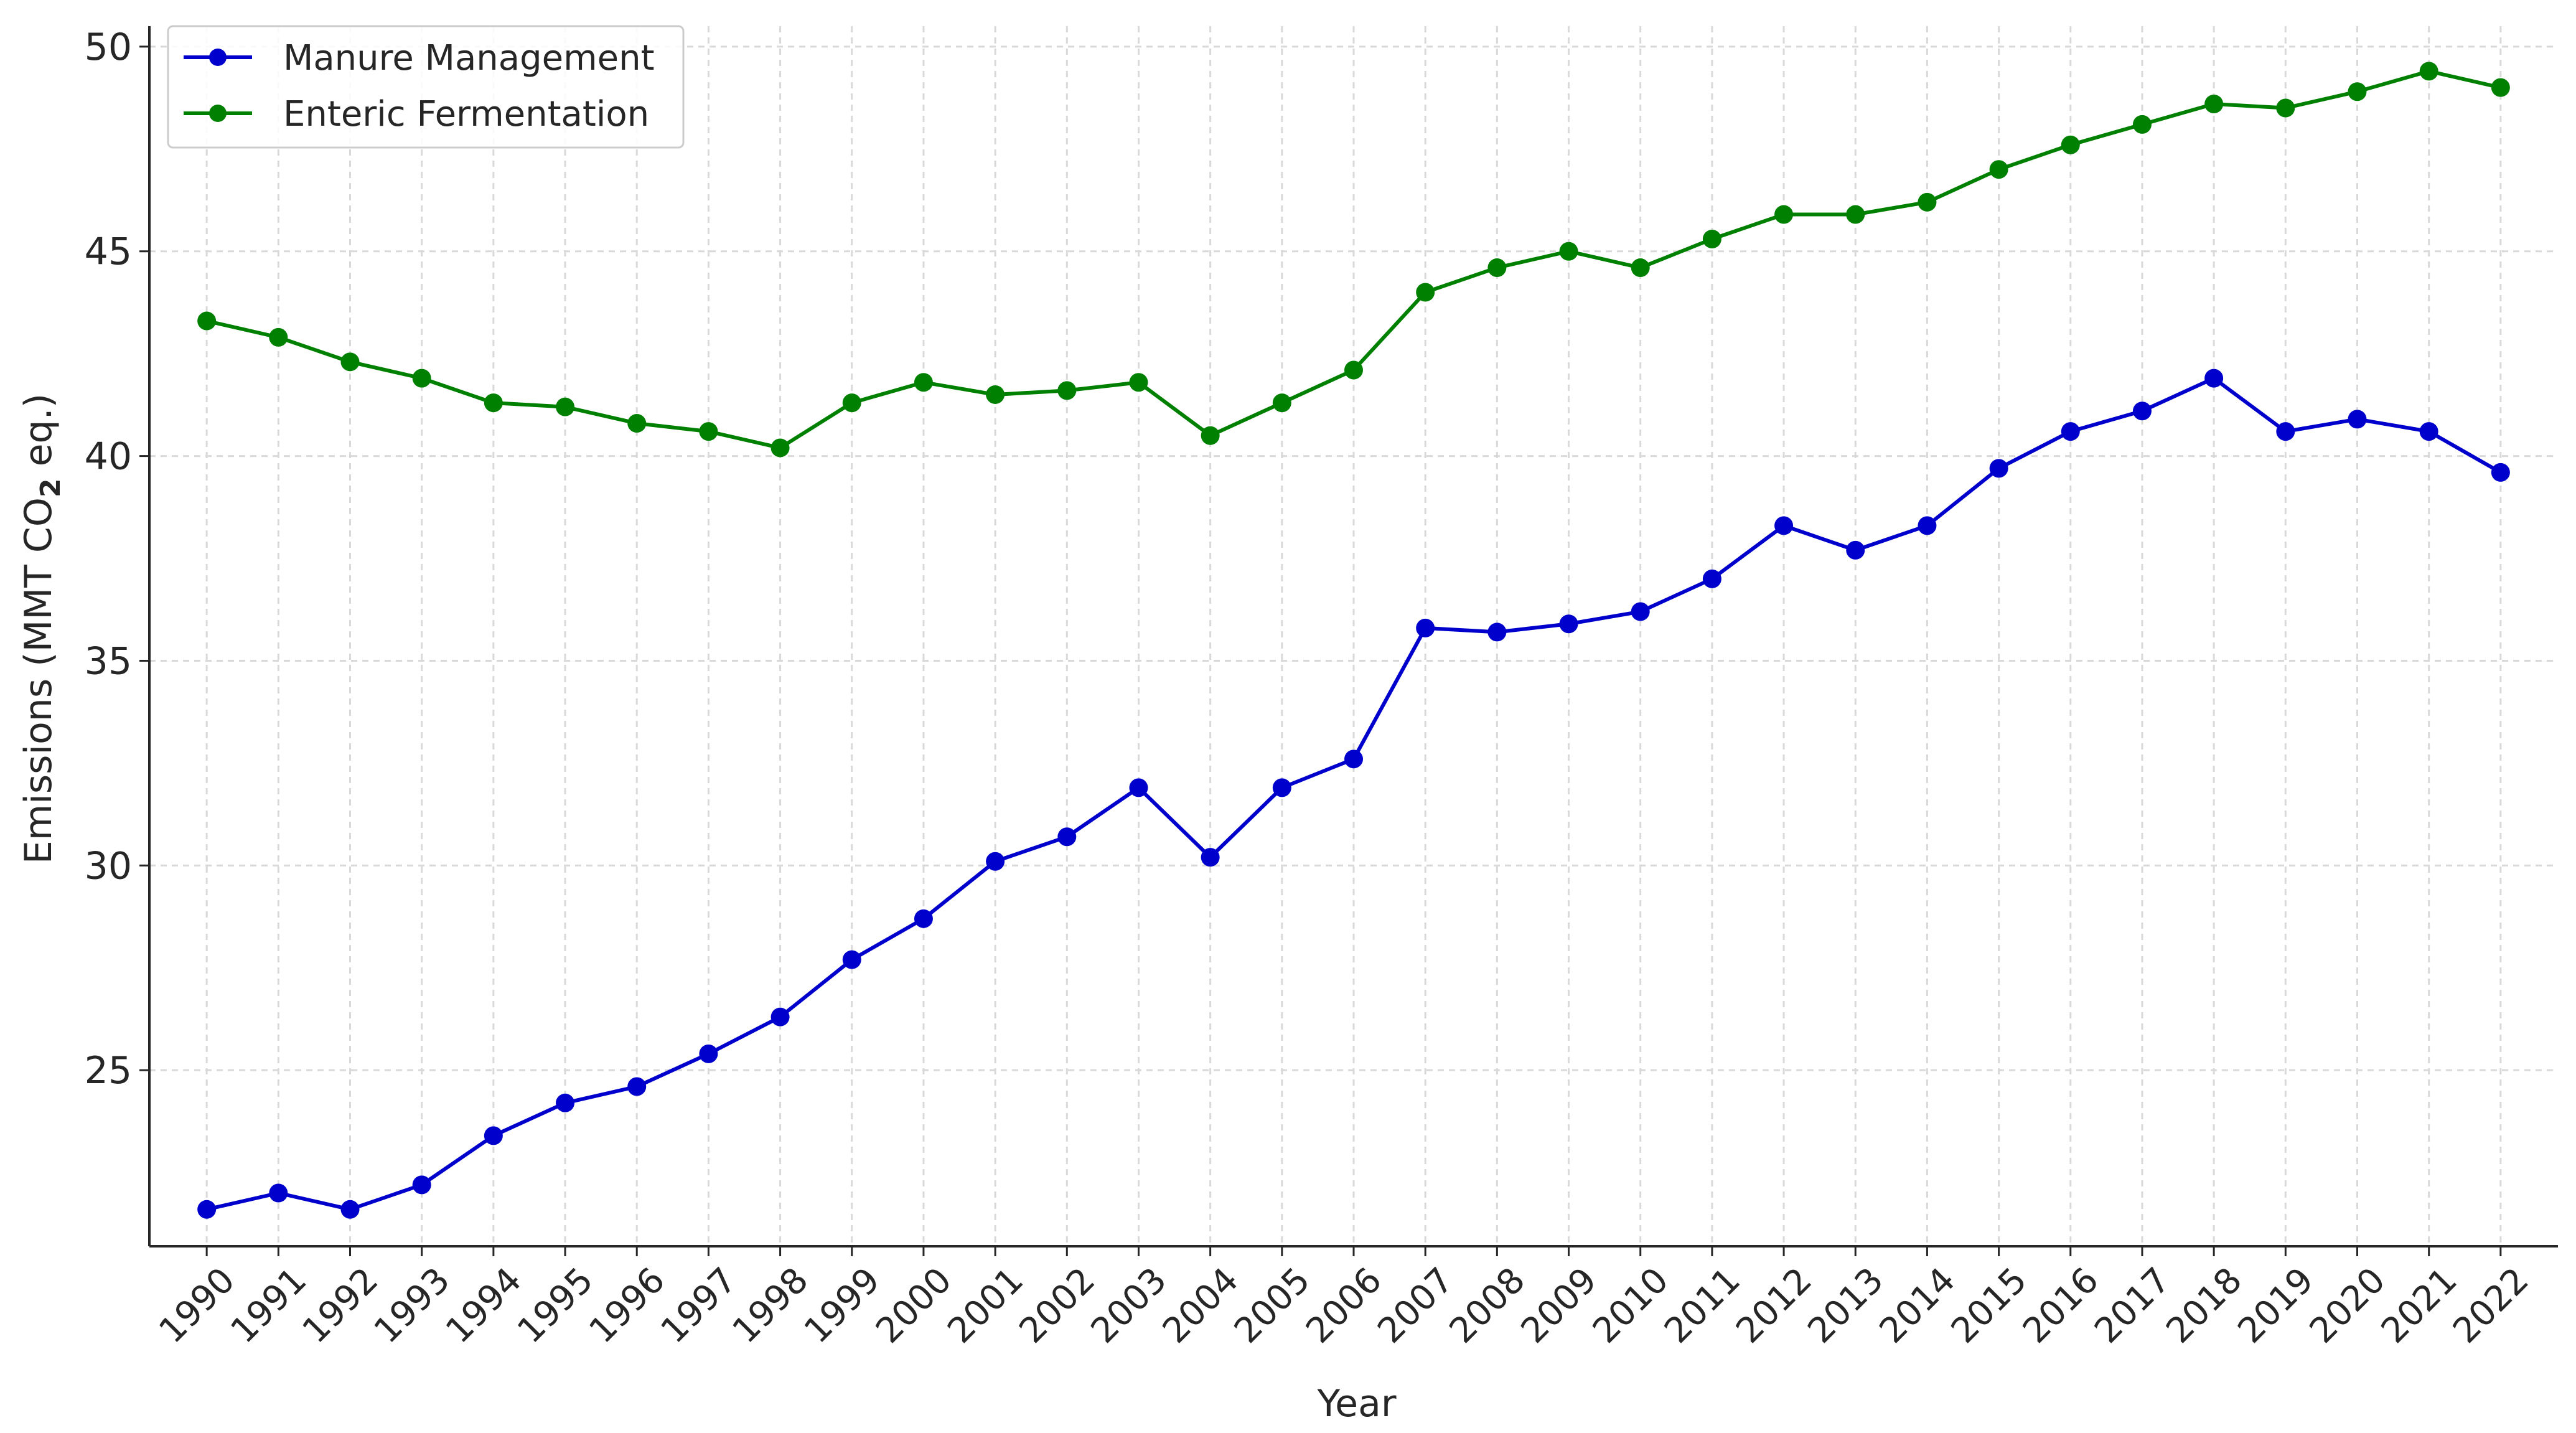  Describe the element at coordinates (108, 252) in the screenshot. I see `y-tick-label: 45` at that location.